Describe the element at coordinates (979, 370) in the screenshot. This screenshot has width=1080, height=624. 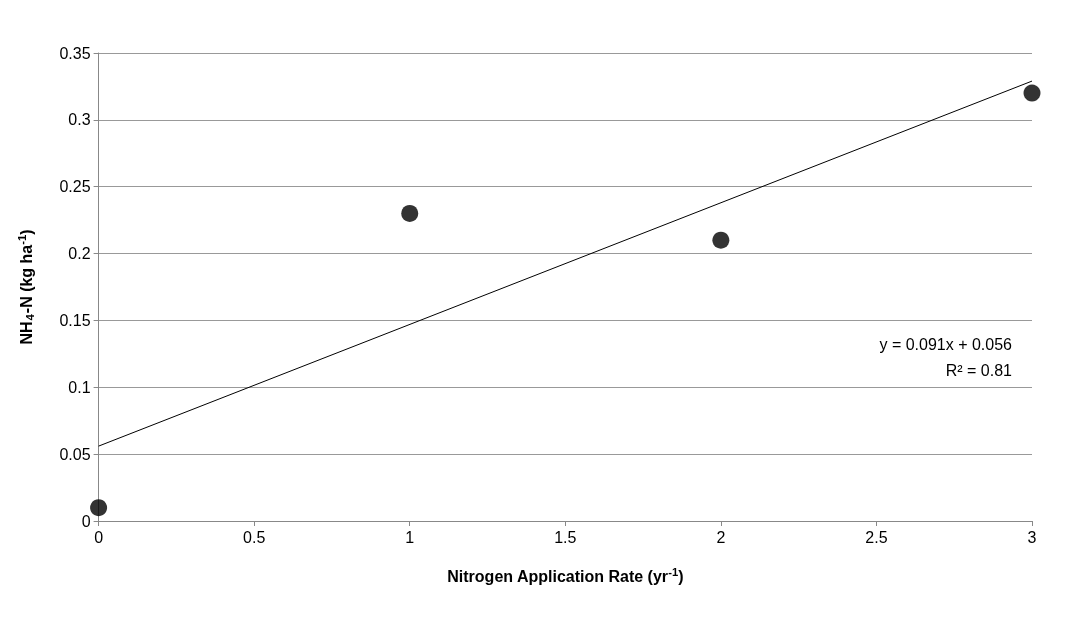
I see `annotation: R² = 0.81` at that location.